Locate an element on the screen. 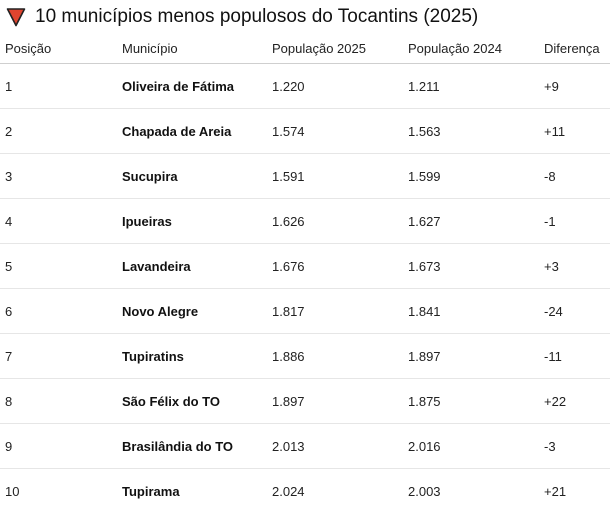 Image resolution: width=610 pixels, height=513 pixels. cell-position: 10 is located at coordinates (61, 491).